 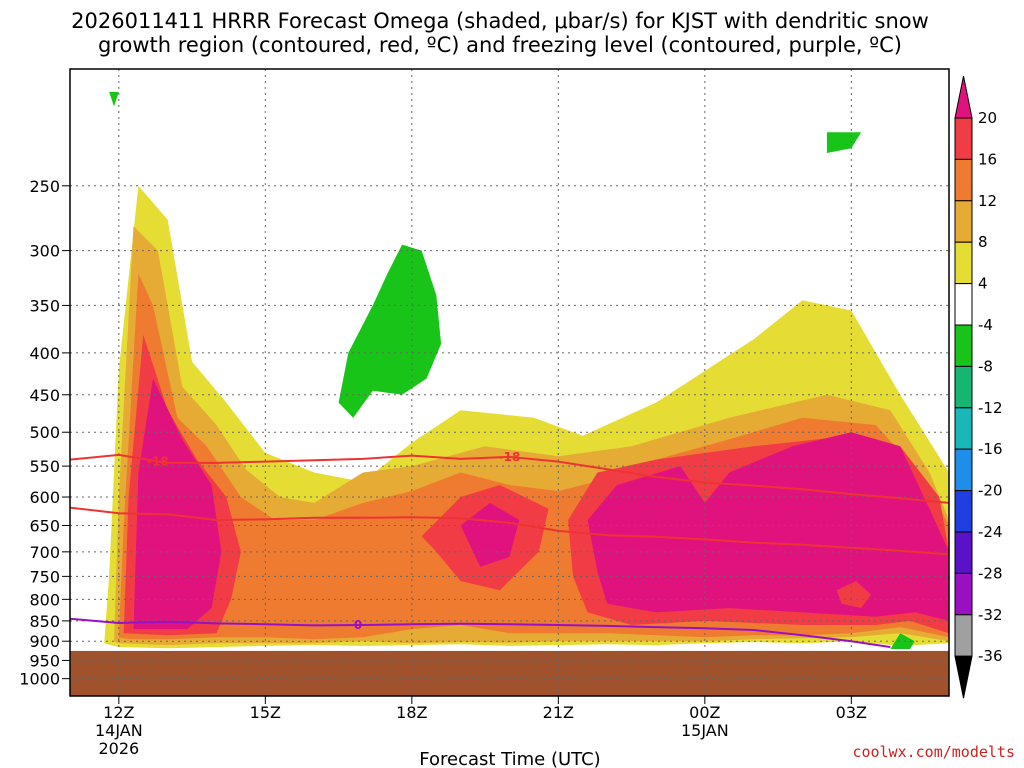 What do you see at coordinates (990, 491) in the screenshot?
I see `colorbar-label-9: -20` at bounding box center [990, 491].